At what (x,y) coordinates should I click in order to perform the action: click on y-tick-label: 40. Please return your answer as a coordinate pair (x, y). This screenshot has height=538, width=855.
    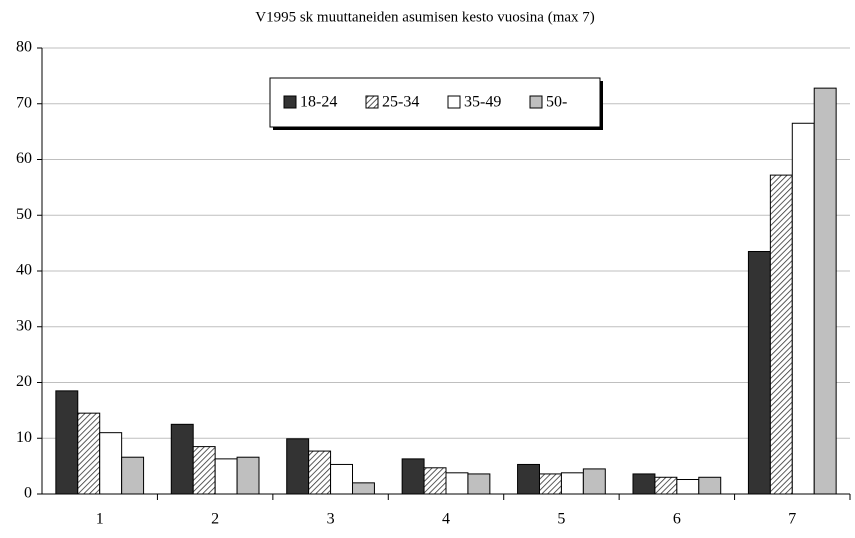
    Looking at the image, I should click on (24, 270).